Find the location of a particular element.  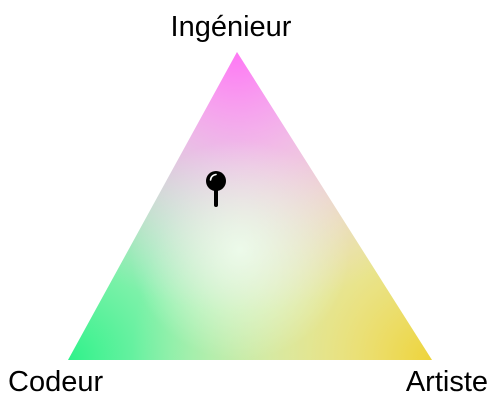

vertex-label-ingenieur: Ingénieur is located at coordinates (231, 27).